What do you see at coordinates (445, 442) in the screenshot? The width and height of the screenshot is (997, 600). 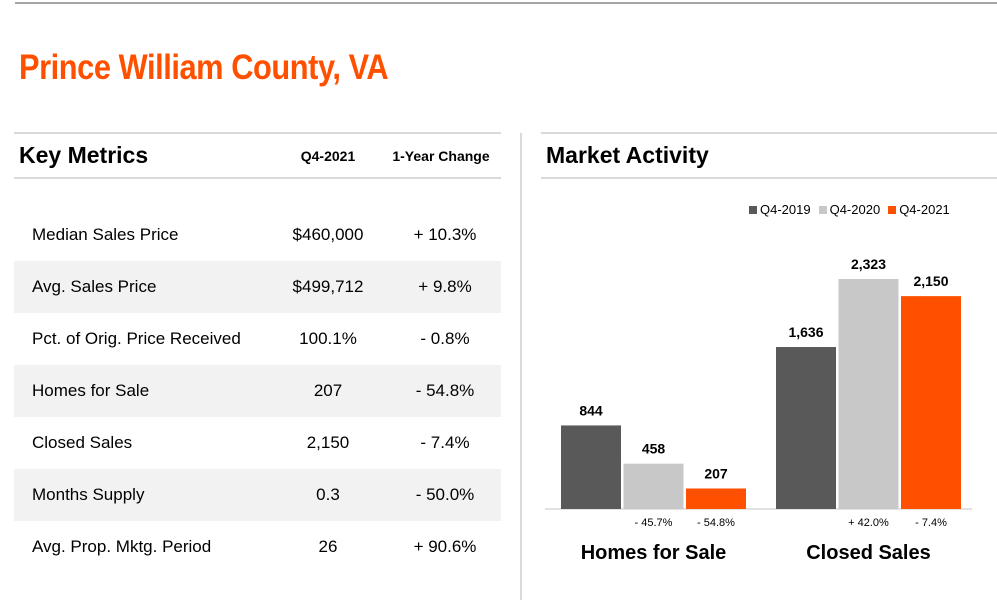 I see `metric-change: - 7.4%` at bounding box center [445, 442].